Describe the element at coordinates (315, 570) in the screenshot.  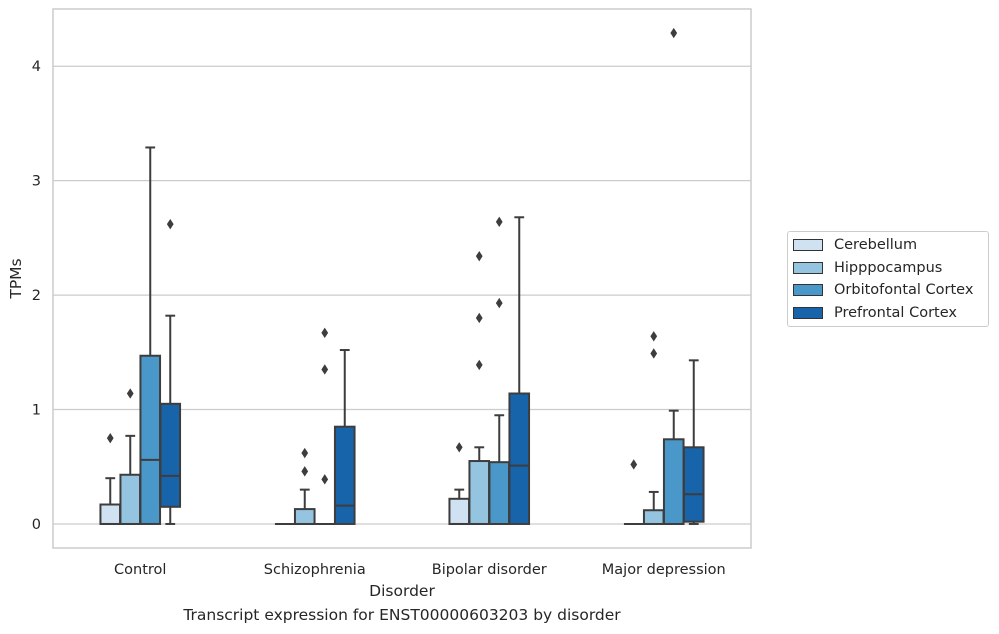
I see `x-tick-label: Schizophrenia` at that location.